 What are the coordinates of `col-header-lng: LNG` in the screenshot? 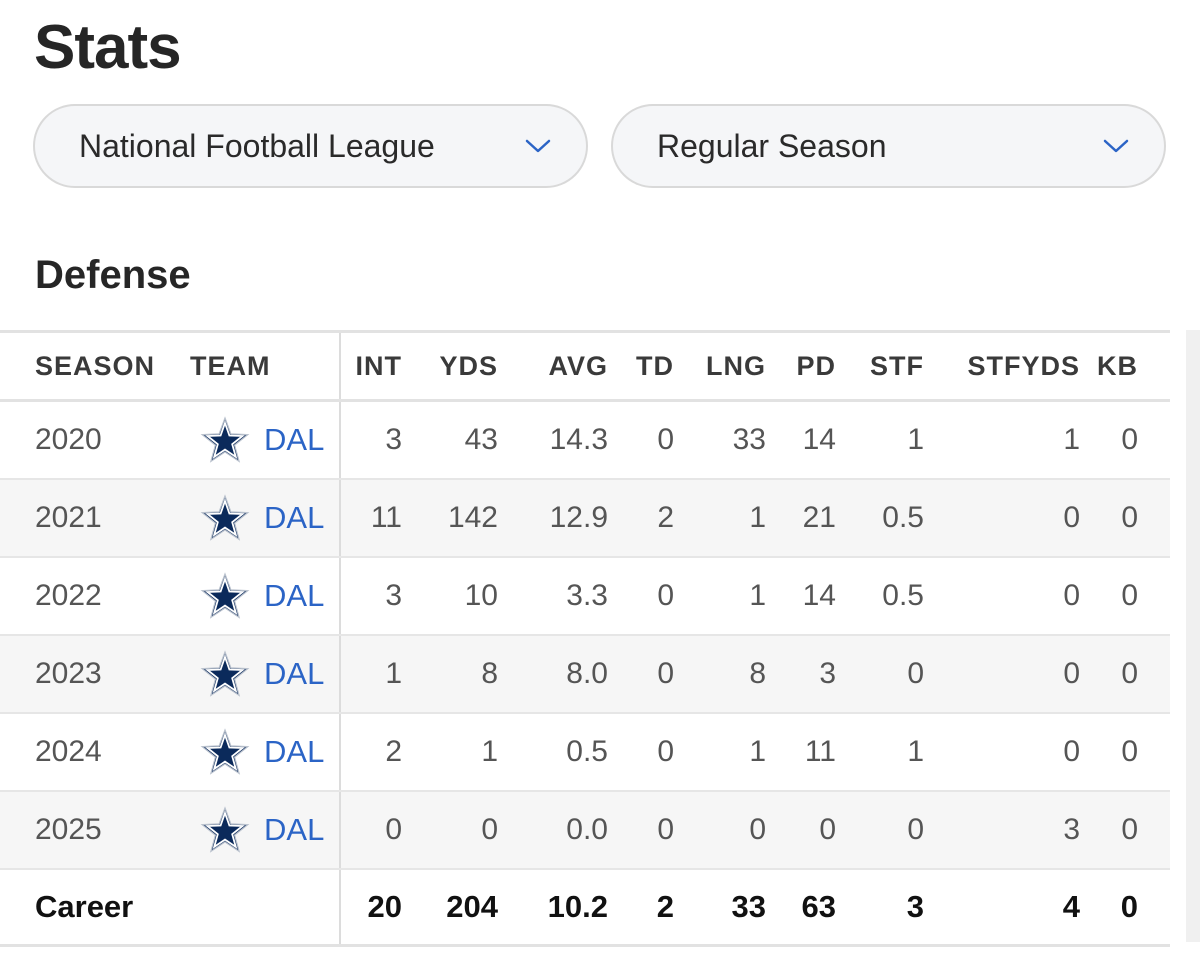 It's located at (720, 366).